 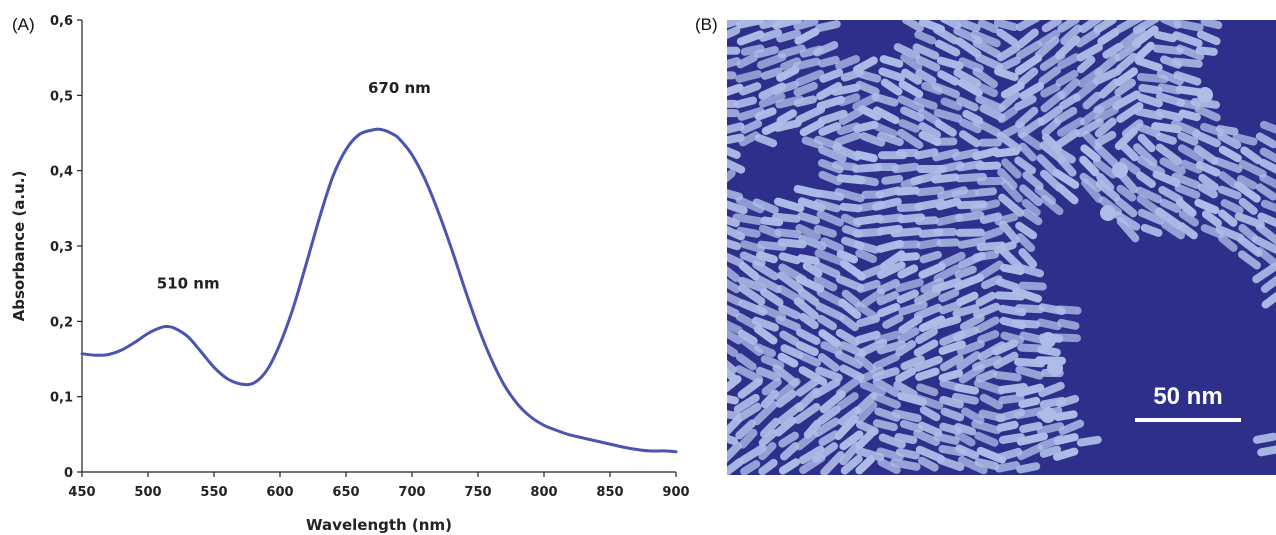 What do you see at coordinates (609, 492) in the screenshot?
I see `x-tick-label: 850` at bounding box center [609, 492].